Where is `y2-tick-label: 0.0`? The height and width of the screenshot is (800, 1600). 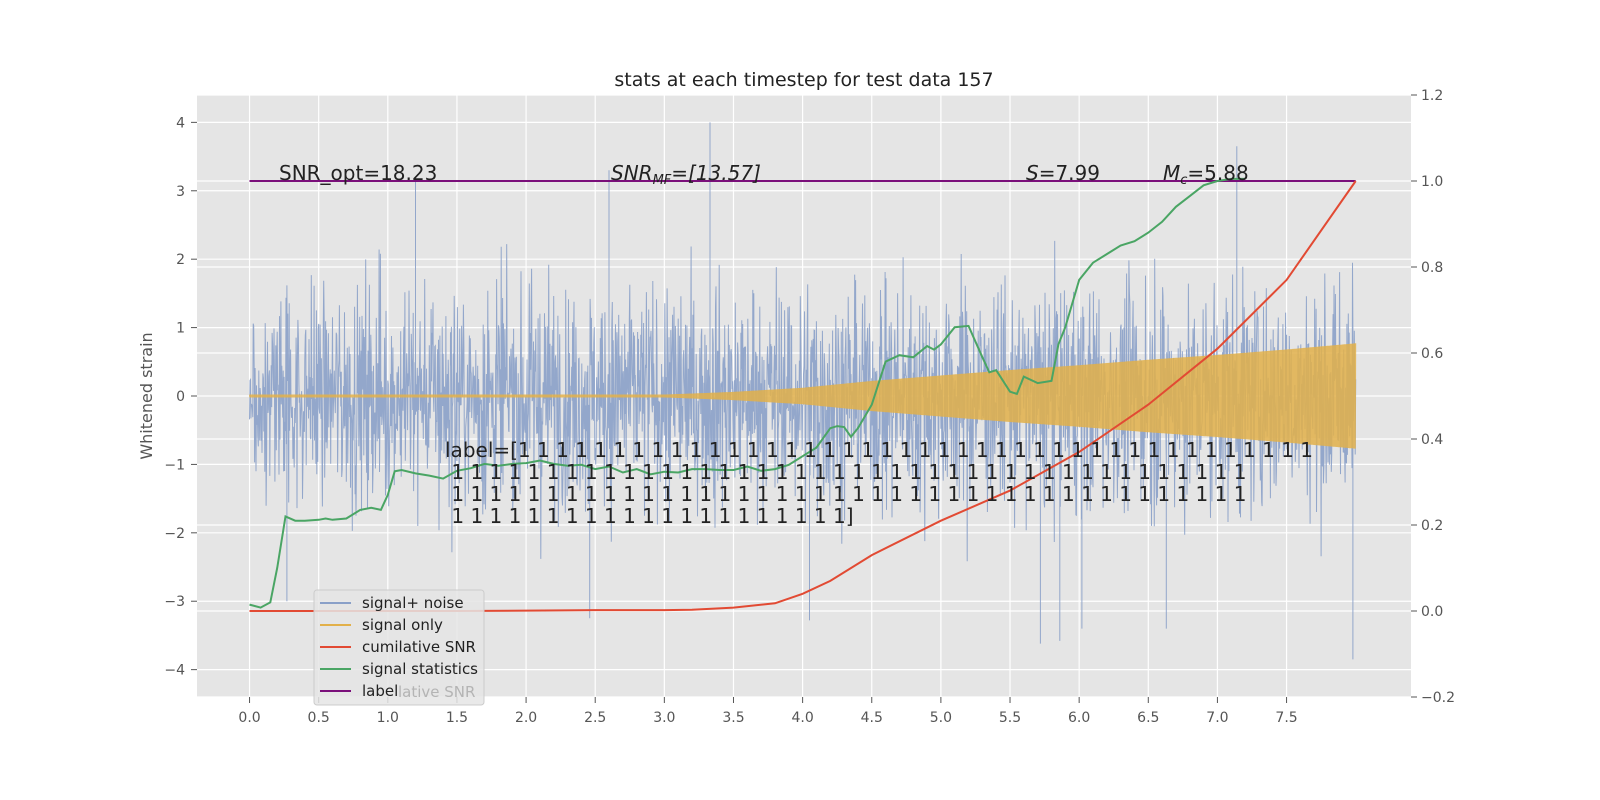 y2-tick-label: 0.0 is located at coordinates (1432, 612).